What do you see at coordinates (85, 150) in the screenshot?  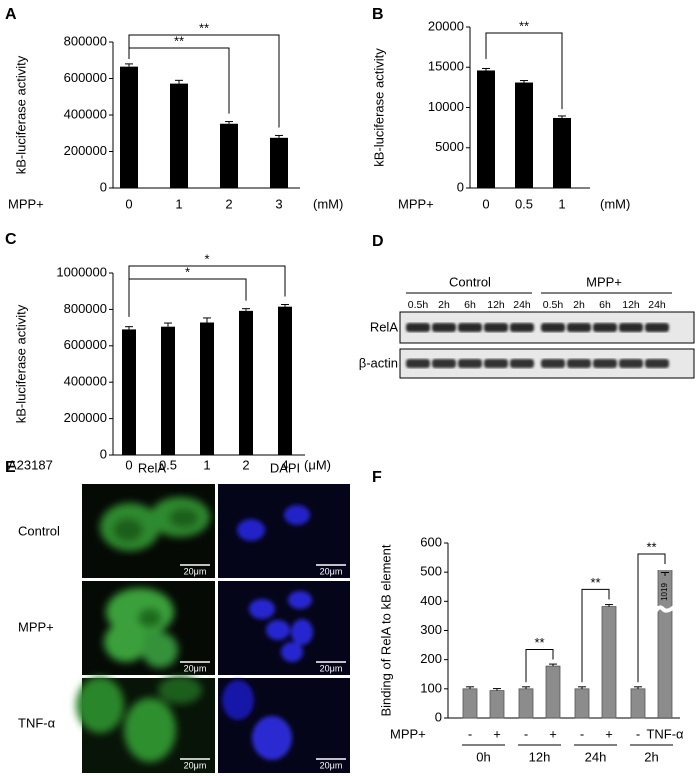 I see `y-tick-label: 200000` at bounding box center [85, 150].